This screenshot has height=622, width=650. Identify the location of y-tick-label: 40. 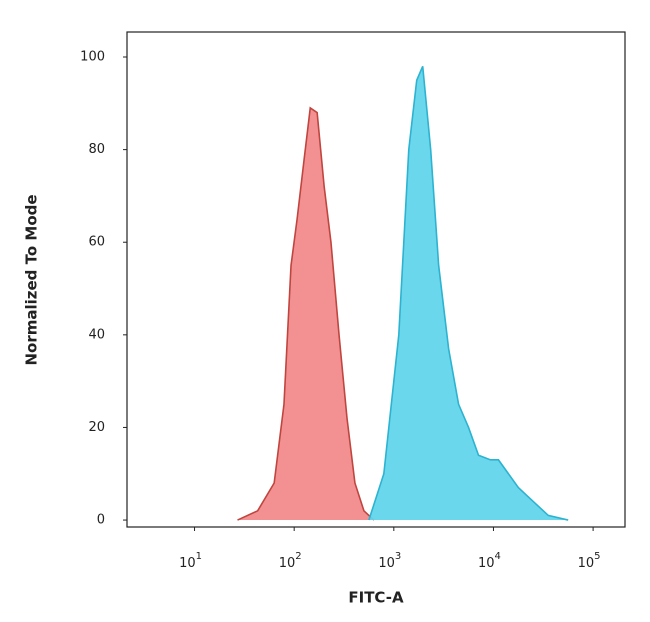
(96, 334).